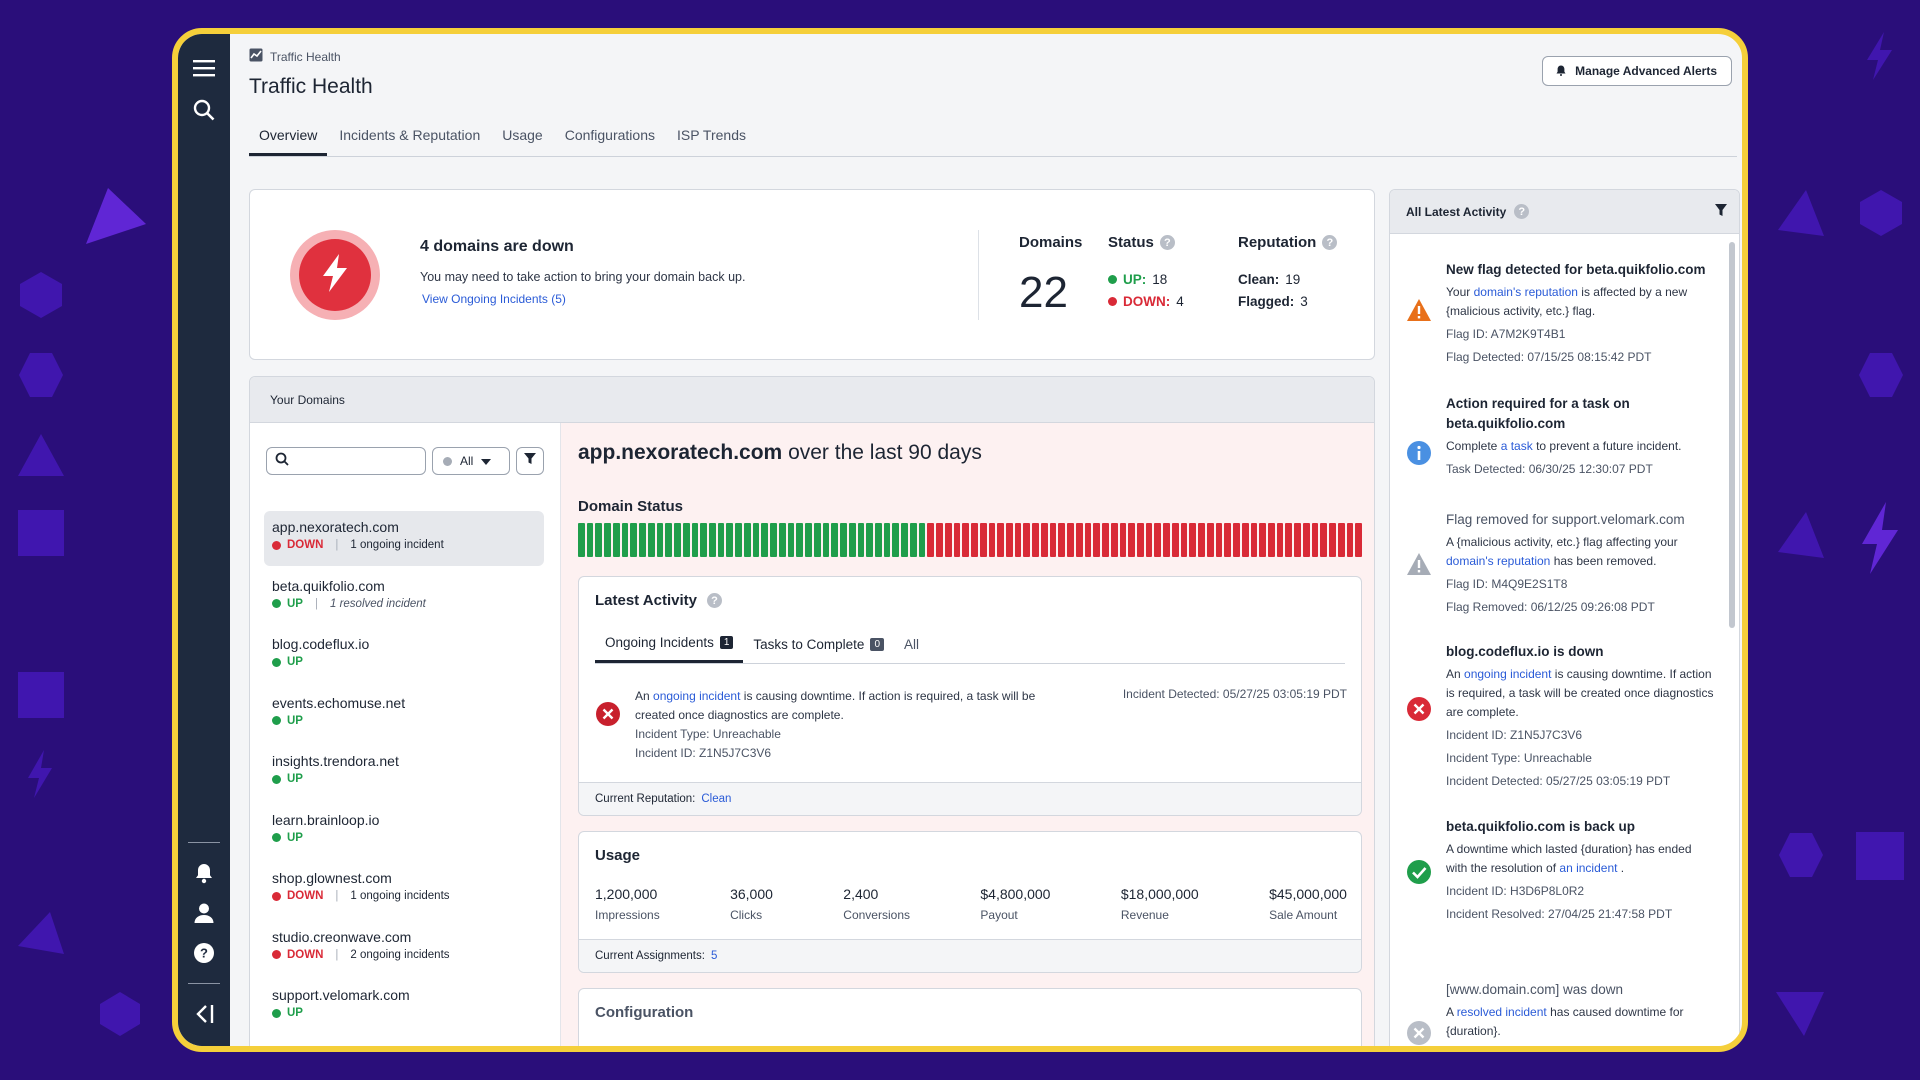 Image resolution: width=1920 pixels, height=1080 pixels. Describe the element at coordinates (697, 696) in the screenshot. I see `ongoing-incident-link: ongoing incident` at that location.